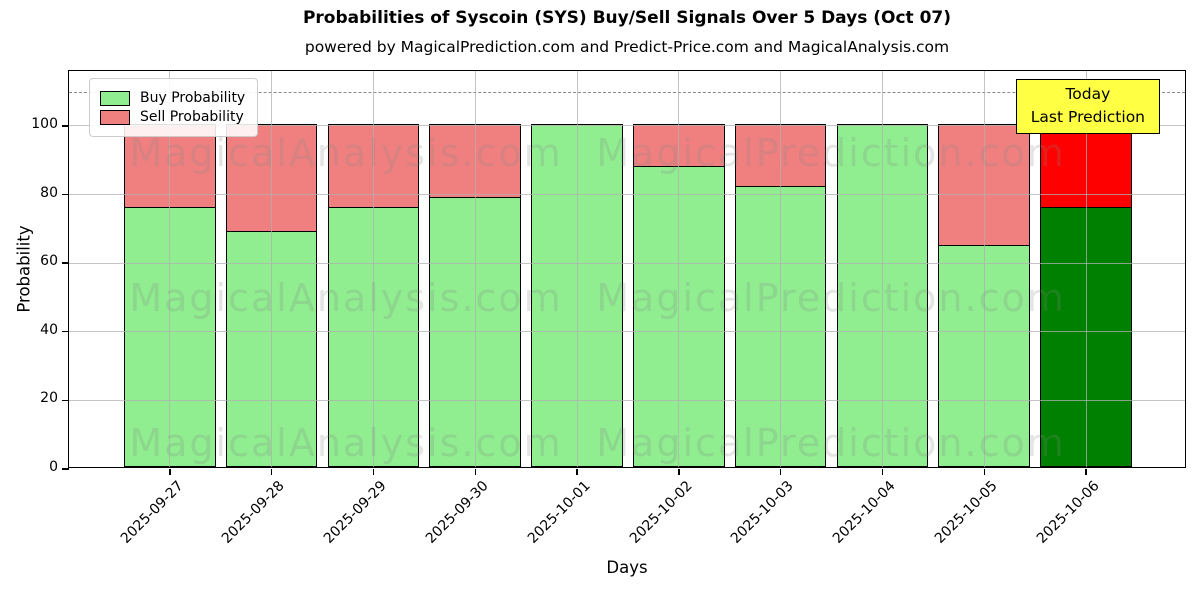  Describe the element at coordinates (53, 467) in the screenshot. I see `y-tick-label-0: 0` at that location.